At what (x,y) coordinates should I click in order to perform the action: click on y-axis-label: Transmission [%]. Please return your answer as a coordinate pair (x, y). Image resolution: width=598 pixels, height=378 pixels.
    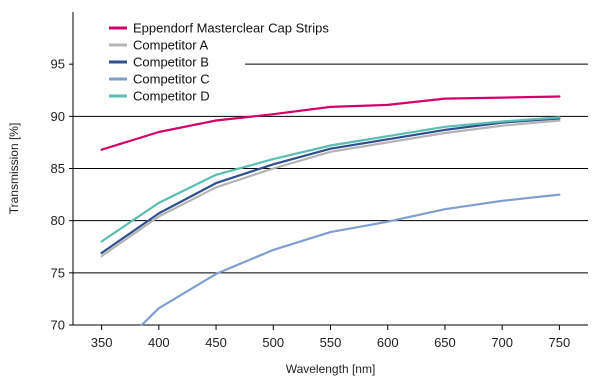
    Looking at the image, I should click on (14, 169).